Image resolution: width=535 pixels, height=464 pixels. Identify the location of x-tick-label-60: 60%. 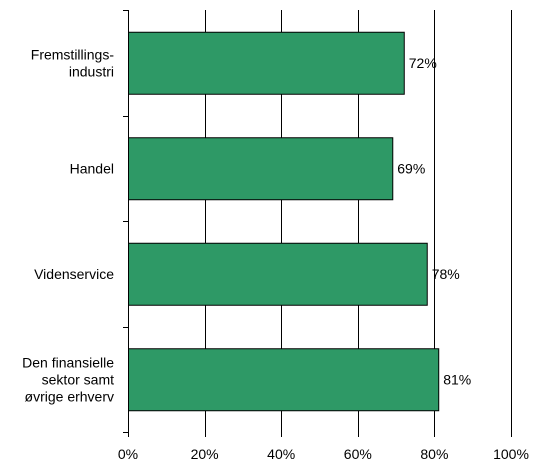
(358, 454).